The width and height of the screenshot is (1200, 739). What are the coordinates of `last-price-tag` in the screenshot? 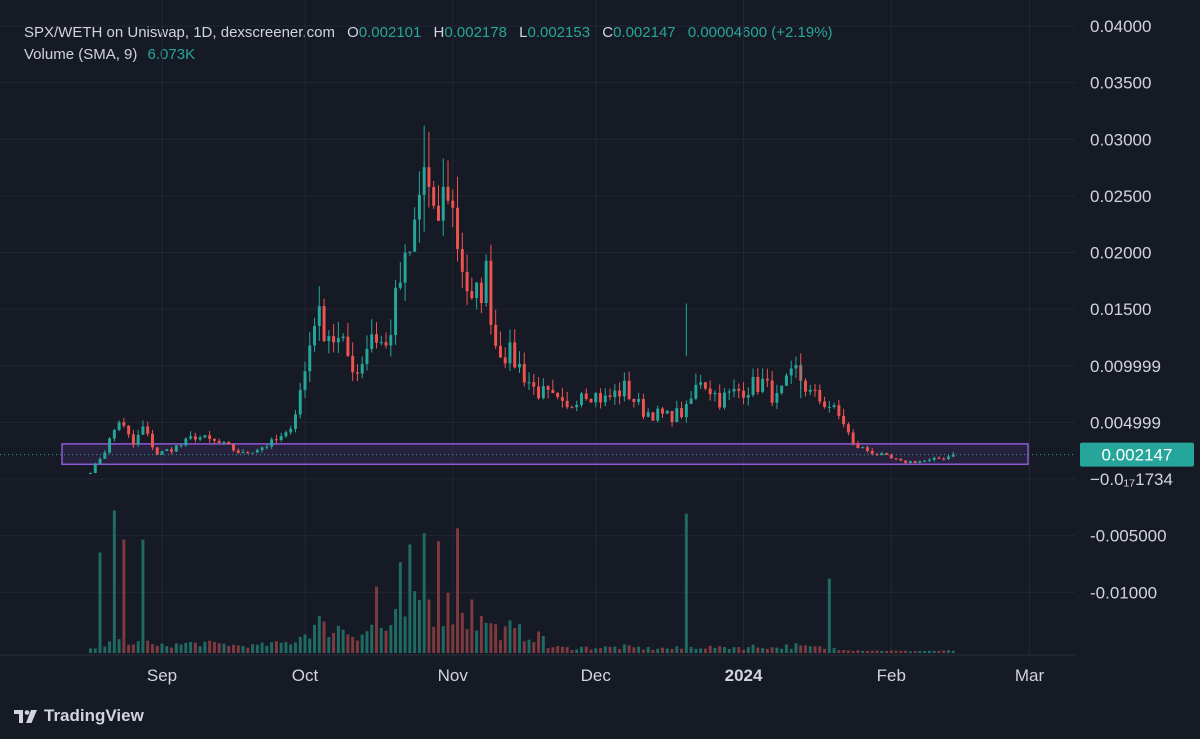 It's located at (1137, 454).